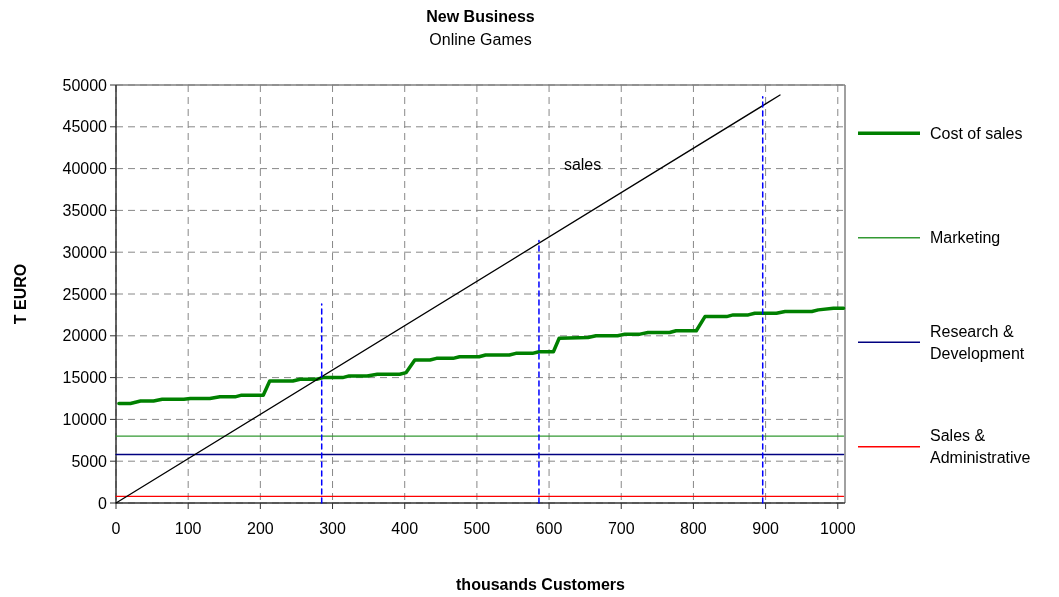  What do you see at coordinates (85, 378) in the screenshot?
I see `y-tick-label: 15000` at bounding box center [85, 378].